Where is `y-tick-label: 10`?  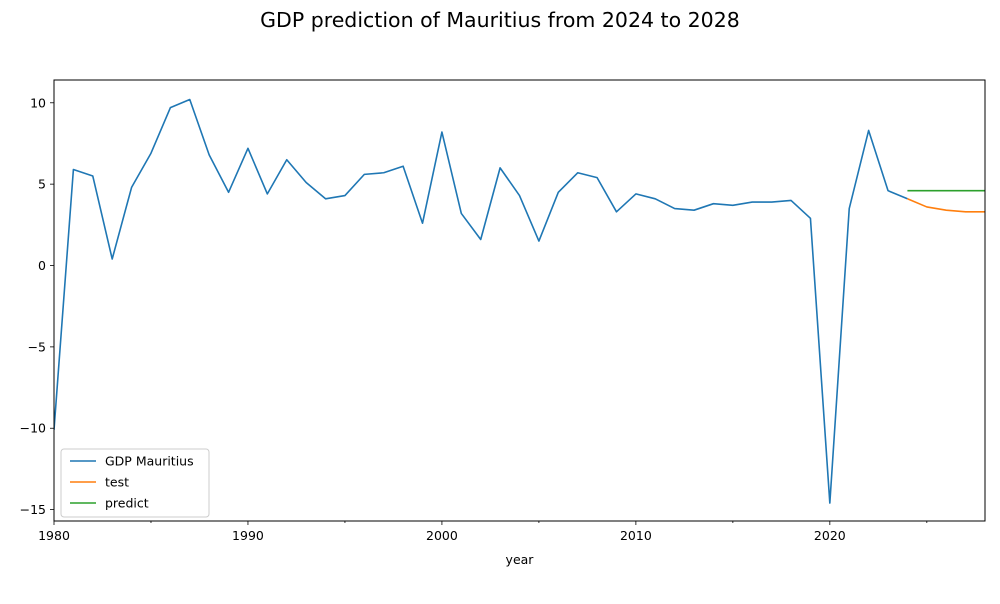 y-tick-label: 10 is located at coordinates (38, 102).